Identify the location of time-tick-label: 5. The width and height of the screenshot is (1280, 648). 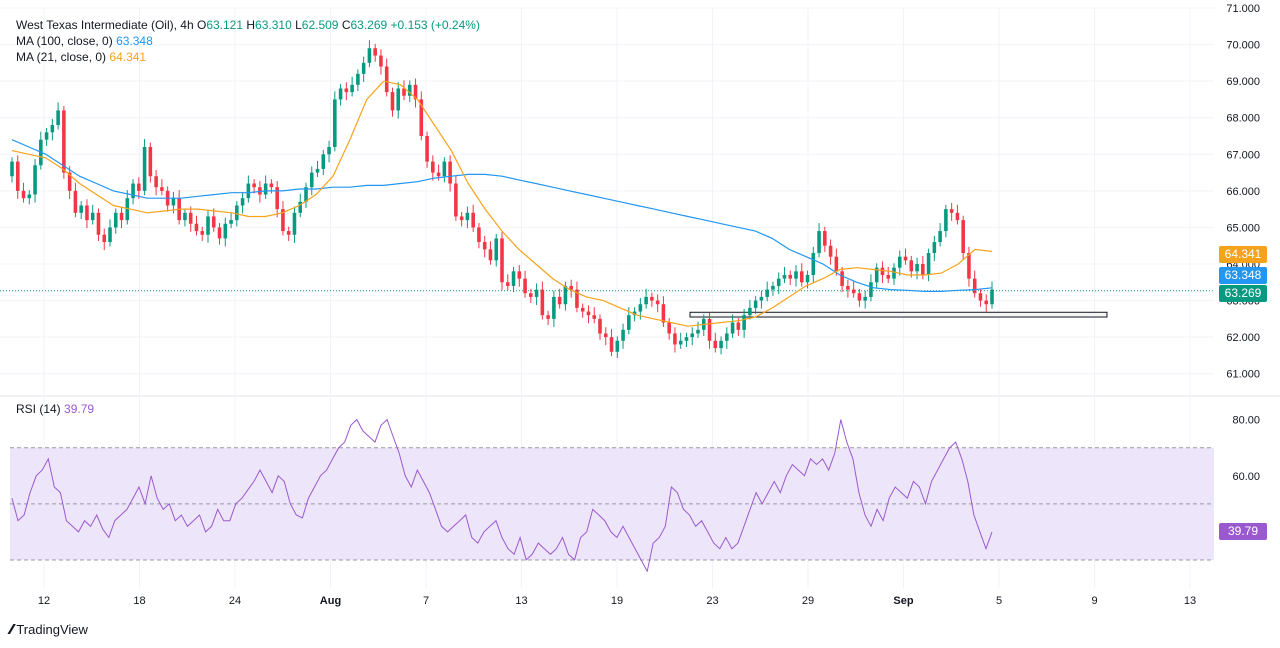
(999, 601).